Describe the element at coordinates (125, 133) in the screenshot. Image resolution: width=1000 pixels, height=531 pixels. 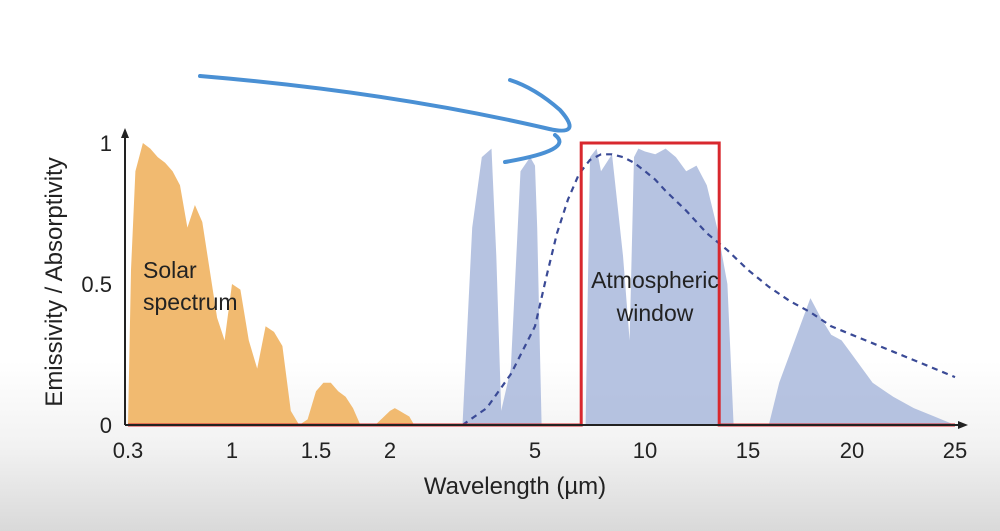
I see `y-axis-arrow-icon` at that location.